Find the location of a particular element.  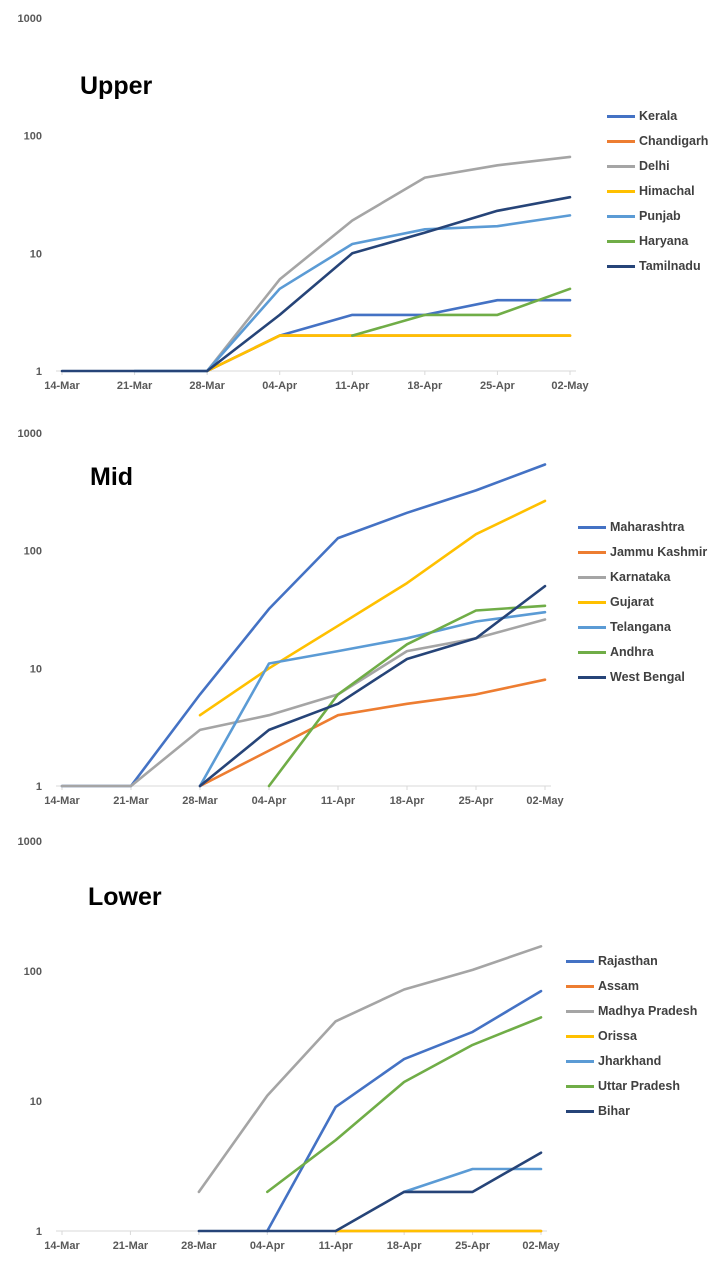

legend-item: West Bengal is located at coordinates (631, 677).